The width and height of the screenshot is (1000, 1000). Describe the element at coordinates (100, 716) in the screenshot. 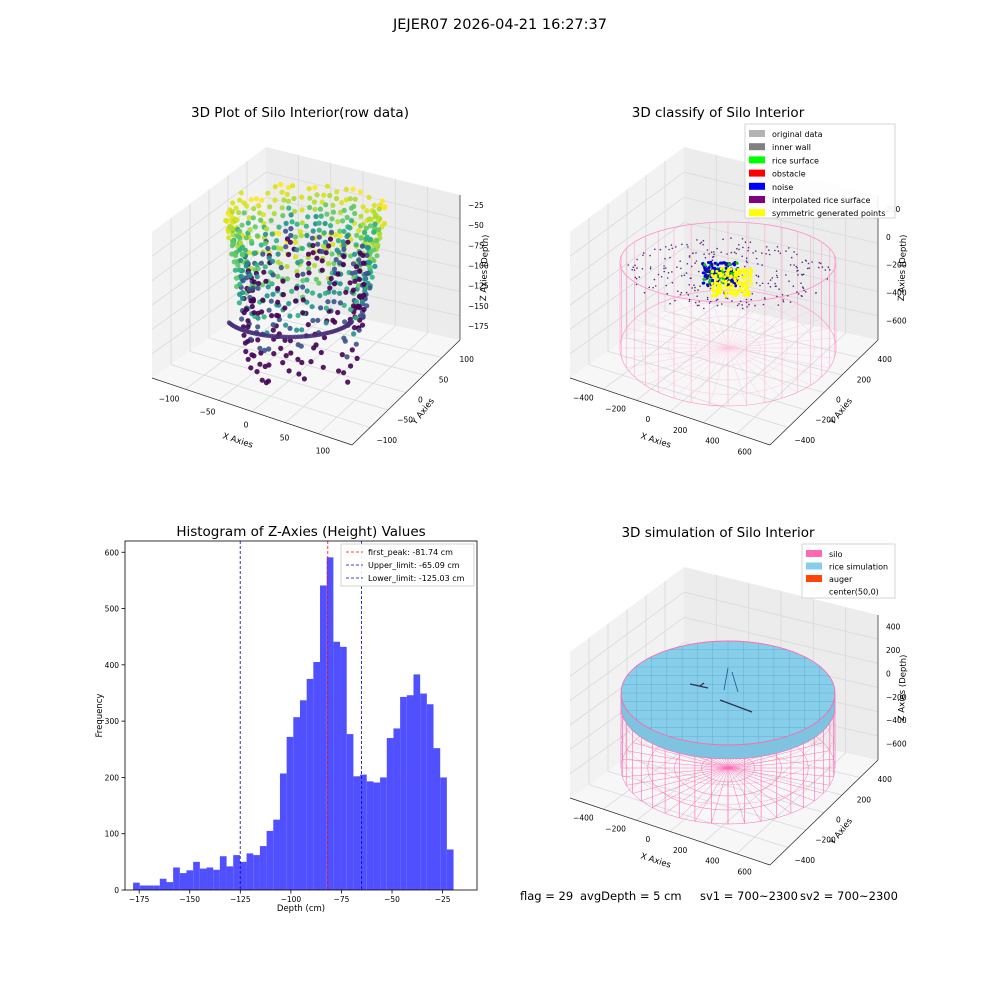

I see `y-axis-label: Frequency` at that location.